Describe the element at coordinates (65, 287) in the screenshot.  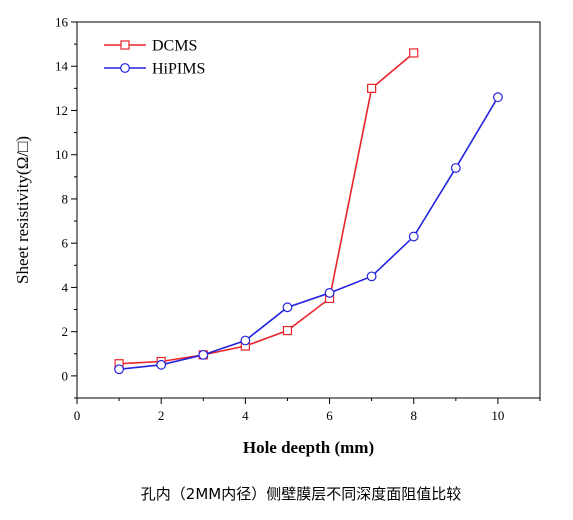
I see `y-tick-label-2: 4` at that location.